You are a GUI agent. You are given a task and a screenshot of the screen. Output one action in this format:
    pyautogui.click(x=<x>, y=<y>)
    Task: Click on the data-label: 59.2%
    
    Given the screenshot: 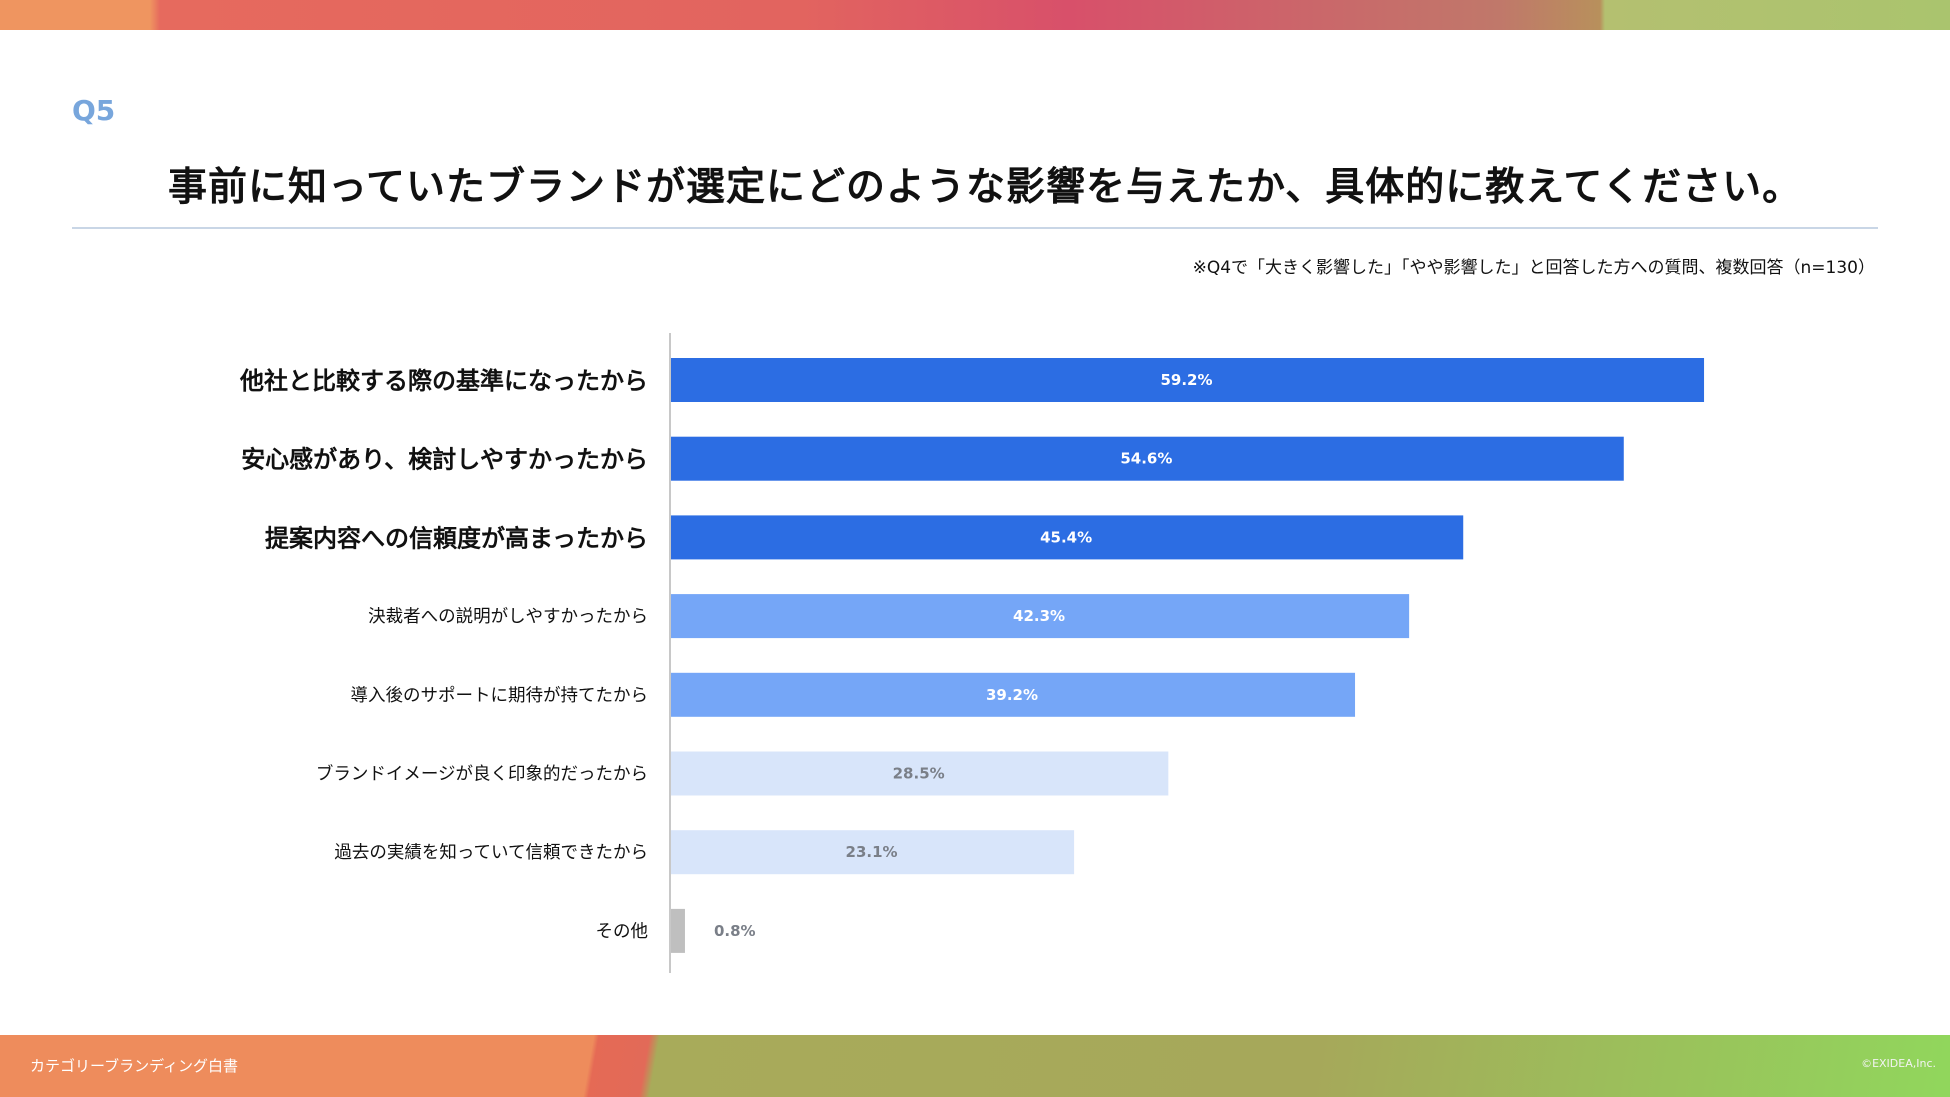 What is the action you would take?
    pyautogui.click(x=1186, y=380)
    